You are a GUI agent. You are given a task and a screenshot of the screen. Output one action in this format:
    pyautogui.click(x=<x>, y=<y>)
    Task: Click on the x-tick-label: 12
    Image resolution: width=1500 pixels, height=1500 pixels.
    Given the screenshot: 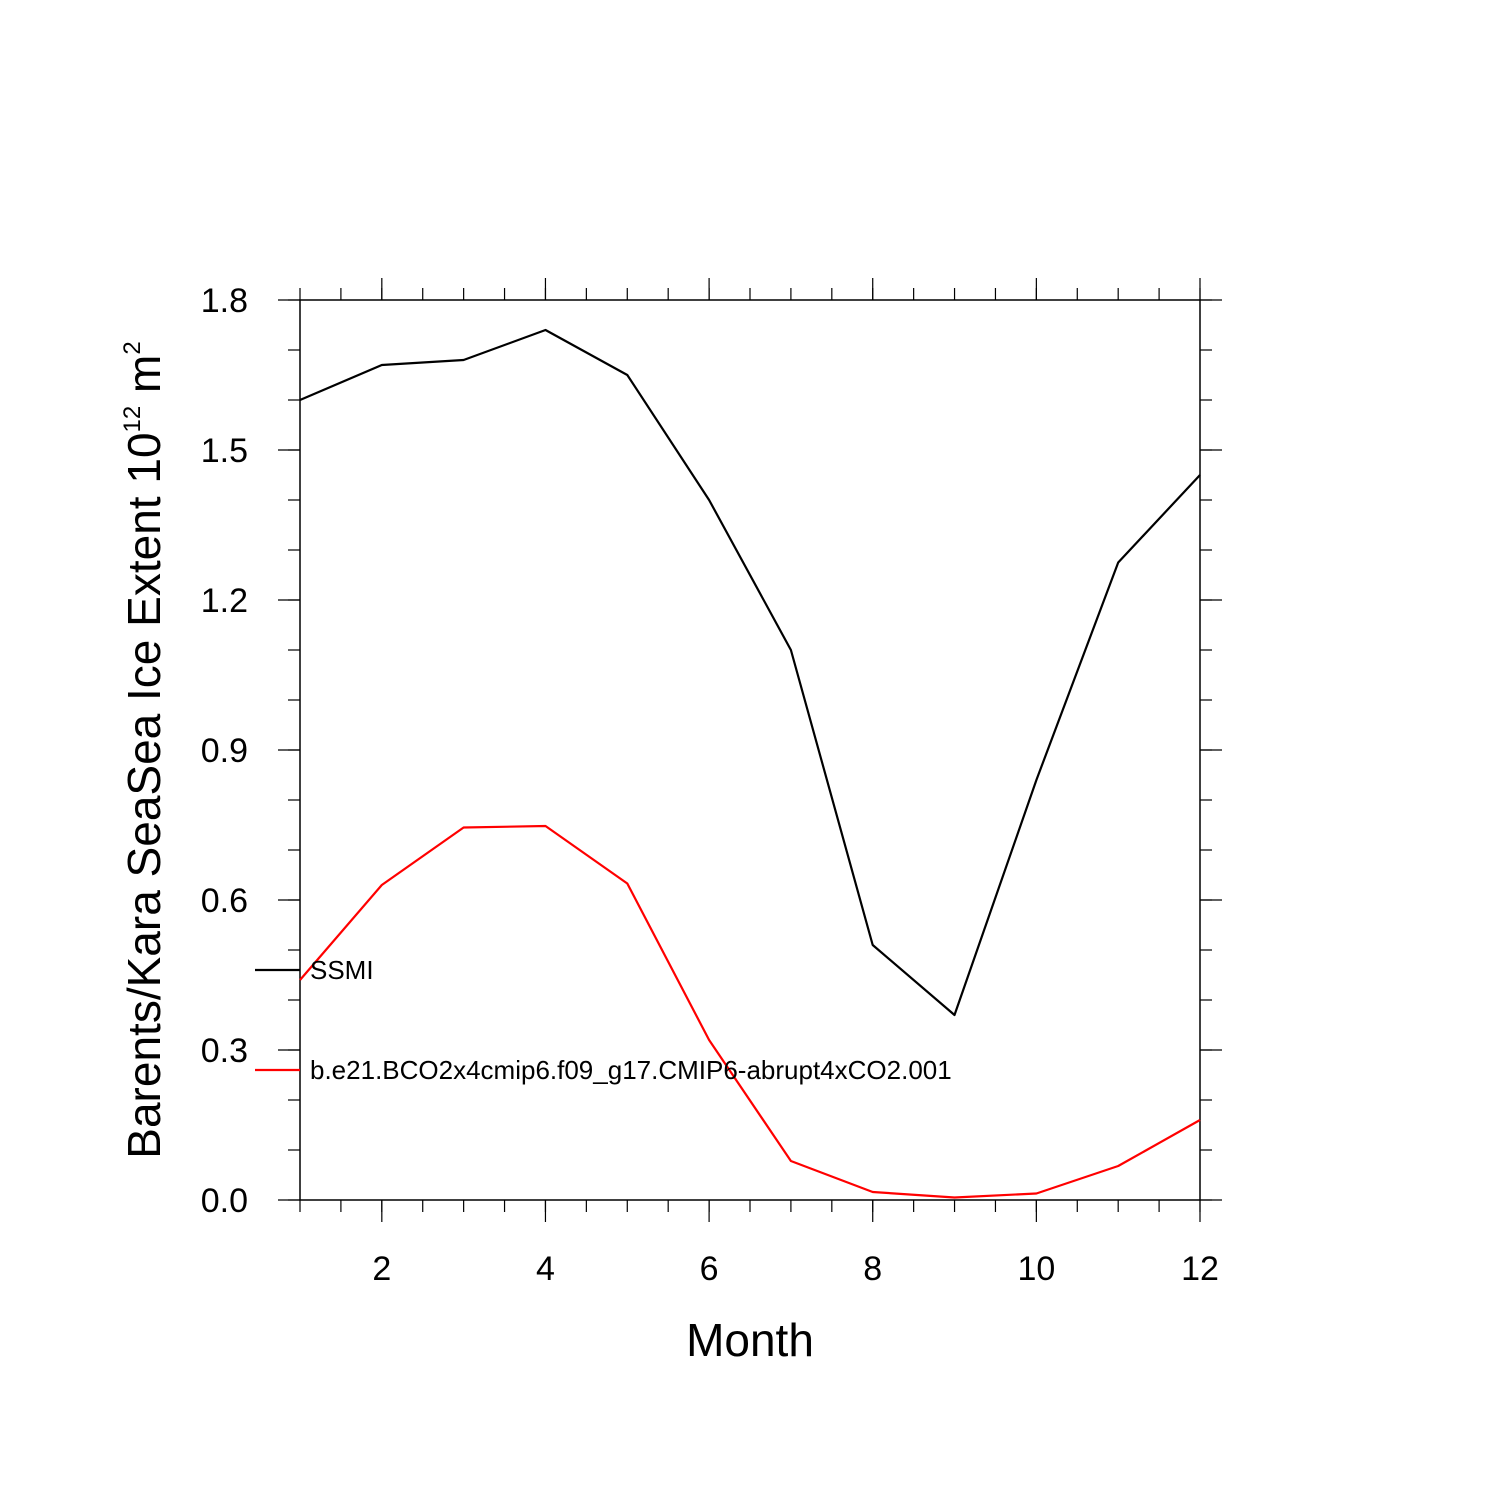 What is the action you would take?
    pyautogui.click(x=1200, y=1269)
    